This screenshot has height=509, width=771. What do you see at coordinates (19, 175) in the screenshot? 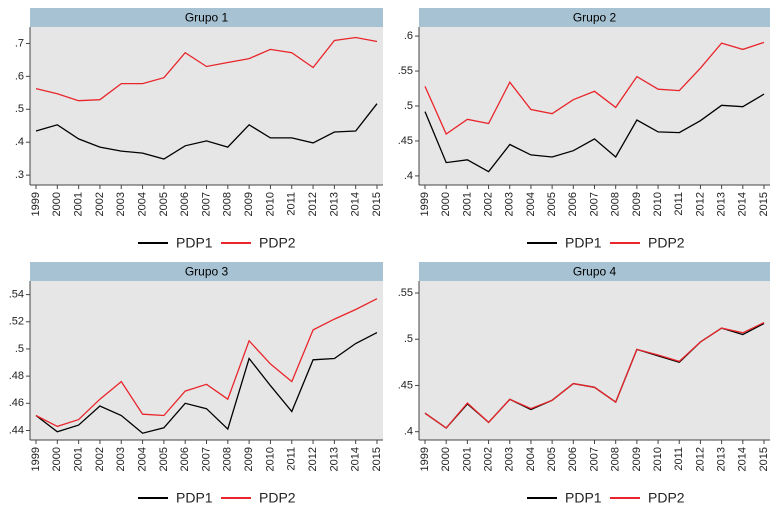
I see `y-tick-label: .3` at bounding box center [19, 175].